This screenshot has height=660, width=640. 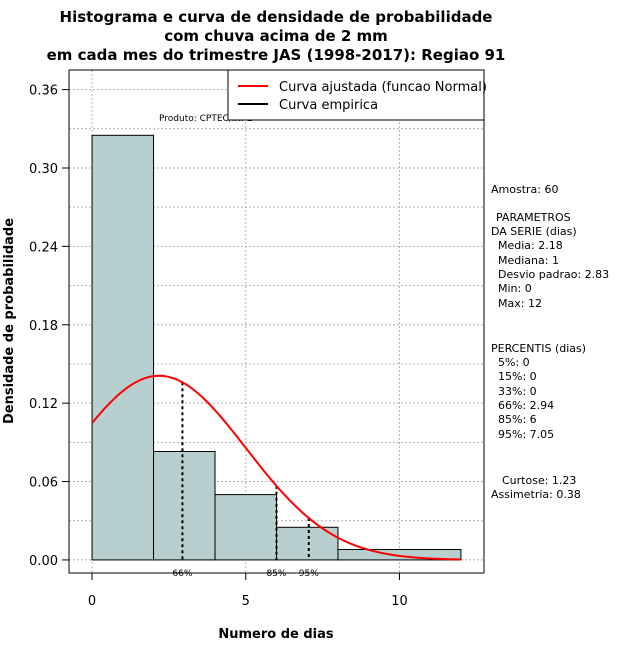 What do you see at coordinates (514, 362) in the screenshot?
I see `stat-p5: 5%: 0` at bounding box center [514, 362].